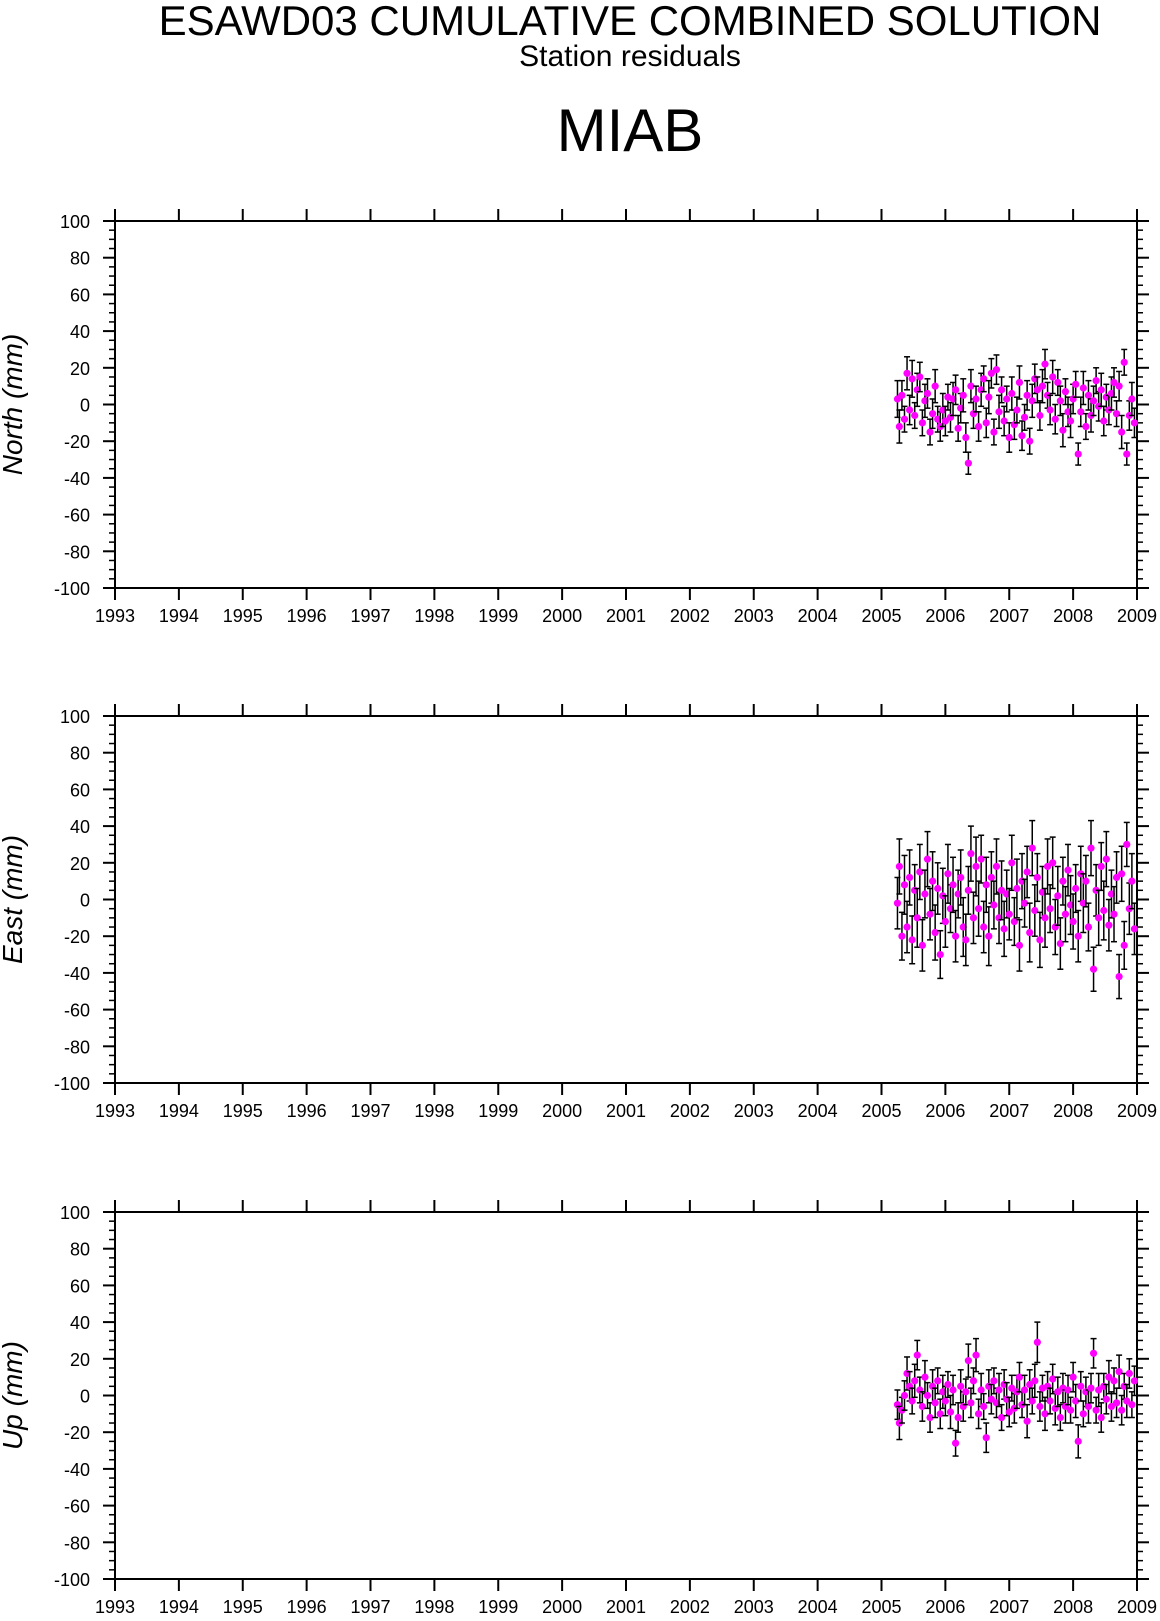 The image size is (1160, 1621). What do you see at coordinates (14, 1395) in the screenshot?
I see `y-axis-label: Up (mm)` at bounding box center [14, 1395].